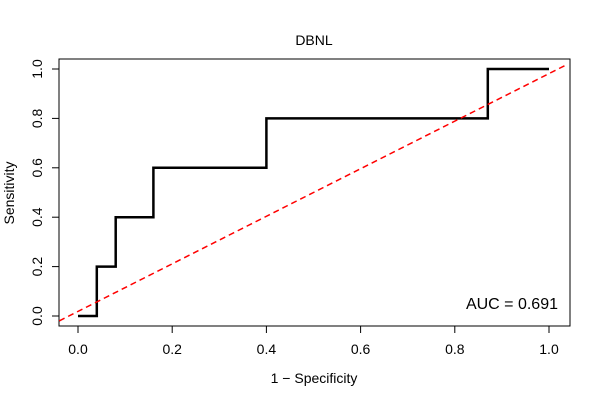 Image resolution: width=600 pixels, height=400 pixels. What do you see at coordinates (314, 40) in the screenshot?
I see `chart-title: DBNL` at bounding box center [314, 40].